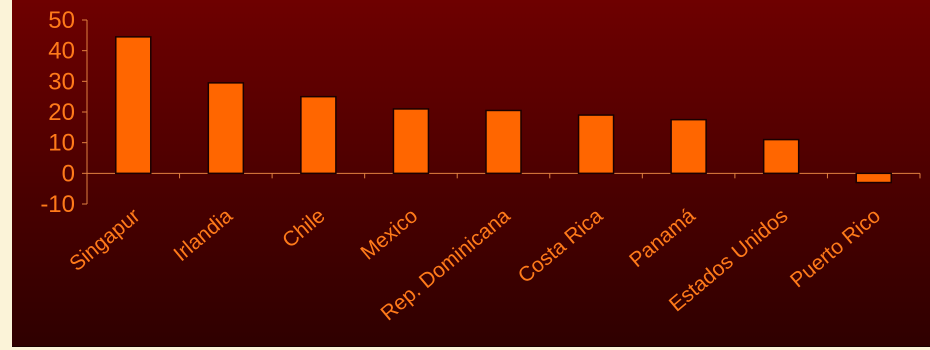 This screenshot has height=350, width=930. I want to click on category-label: Puerto Rico, so click(835, 248).